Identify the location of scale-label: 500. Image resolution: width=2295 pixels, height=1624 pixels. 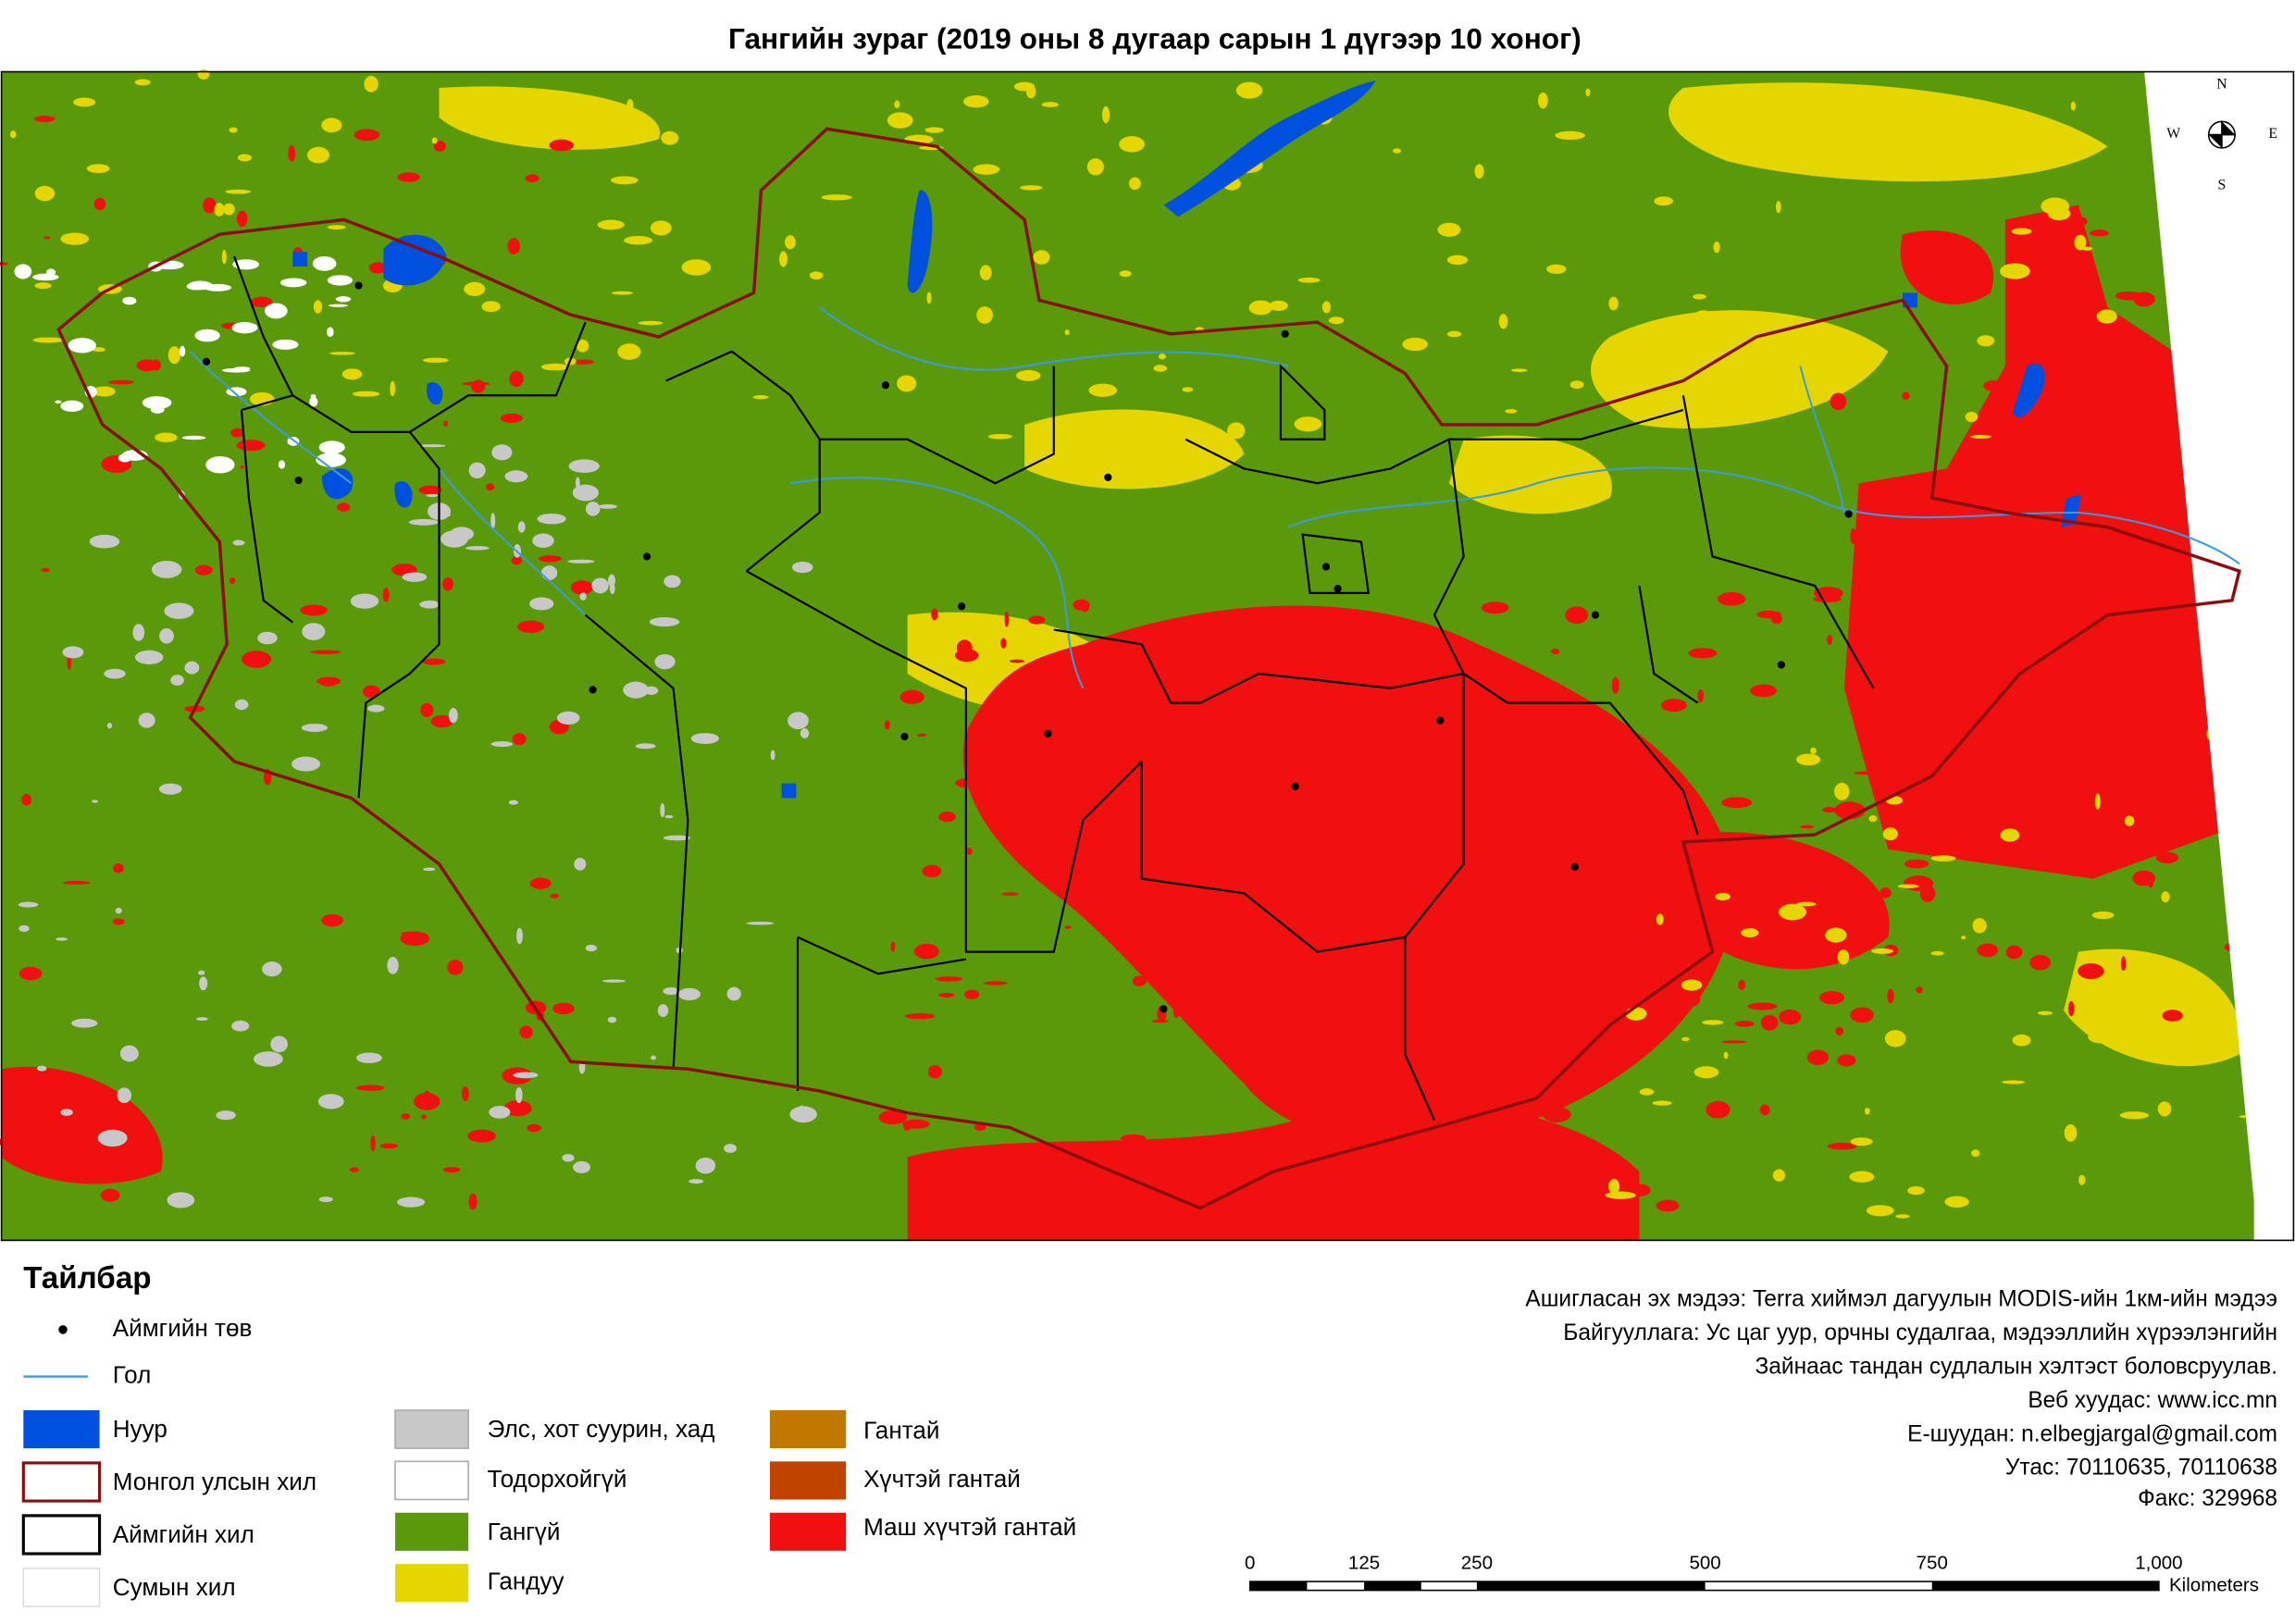
(1704, 1563).